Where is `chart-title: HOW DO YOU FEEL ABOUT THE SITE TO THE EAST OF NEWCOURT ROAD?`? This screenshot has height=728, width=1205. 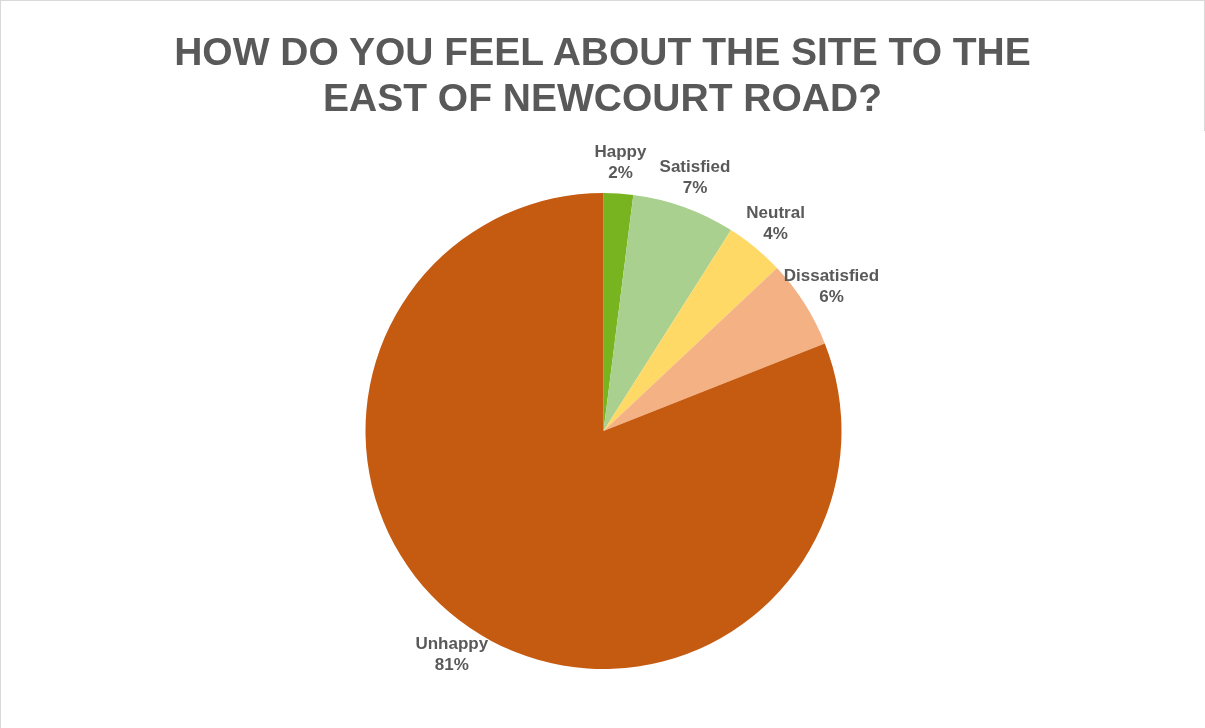
chart-title: HOW DO YOU FEEL ABOUT THE SITE TO THE EAST OF NEWCOURT ROAD? is located at coordinates (602, 75).